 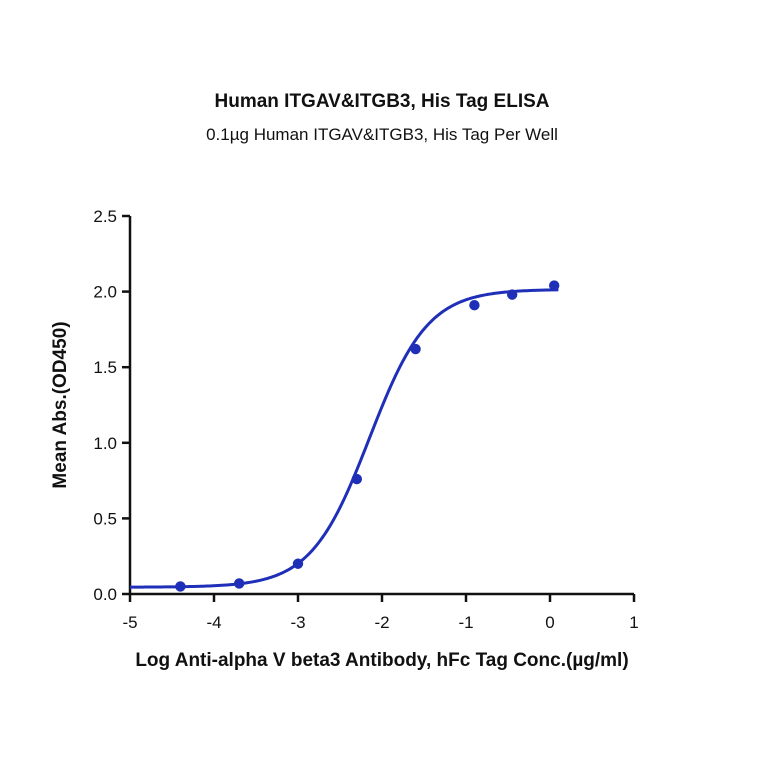 I want to click on y-tick-label: 2.5, so click(x=105, y=216).